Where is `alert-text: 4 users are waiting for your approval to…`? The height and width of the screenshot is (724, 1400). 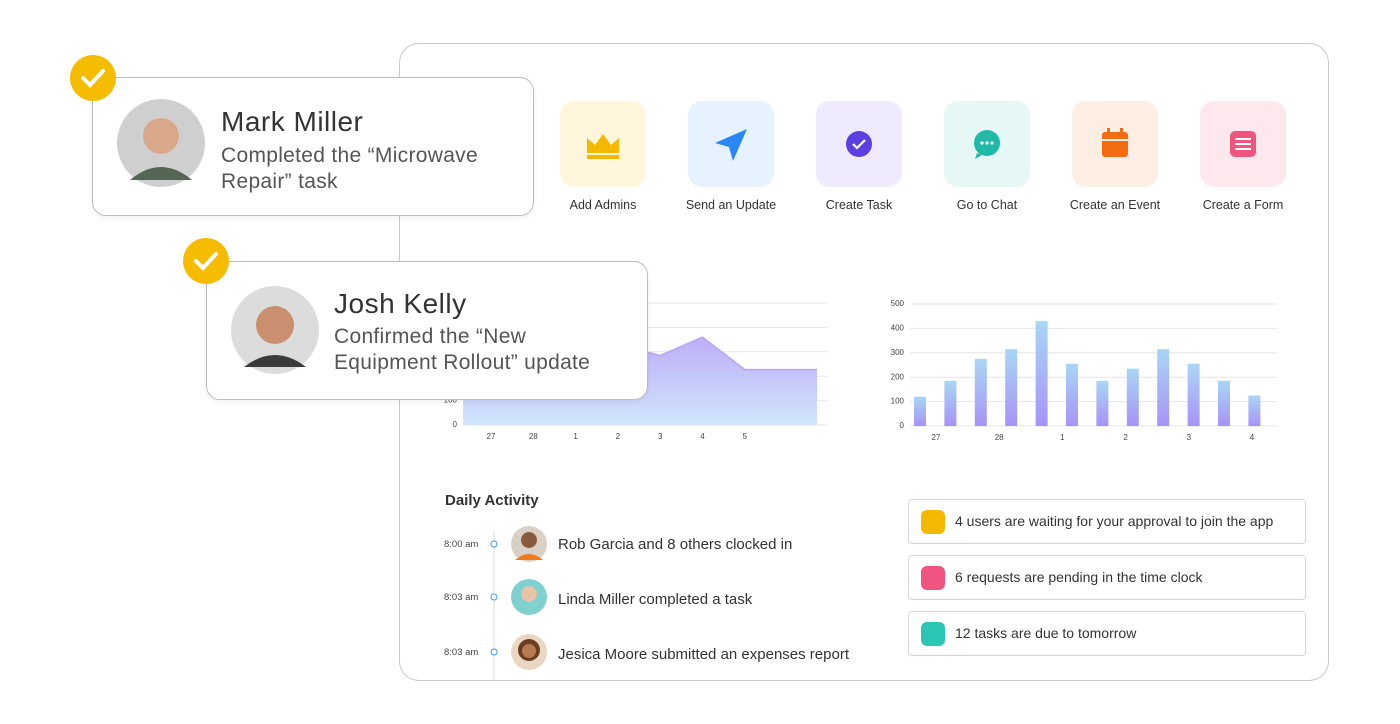
alert-text: 4 users are waiting for your approval to… is located at coordinates (1114, 521).